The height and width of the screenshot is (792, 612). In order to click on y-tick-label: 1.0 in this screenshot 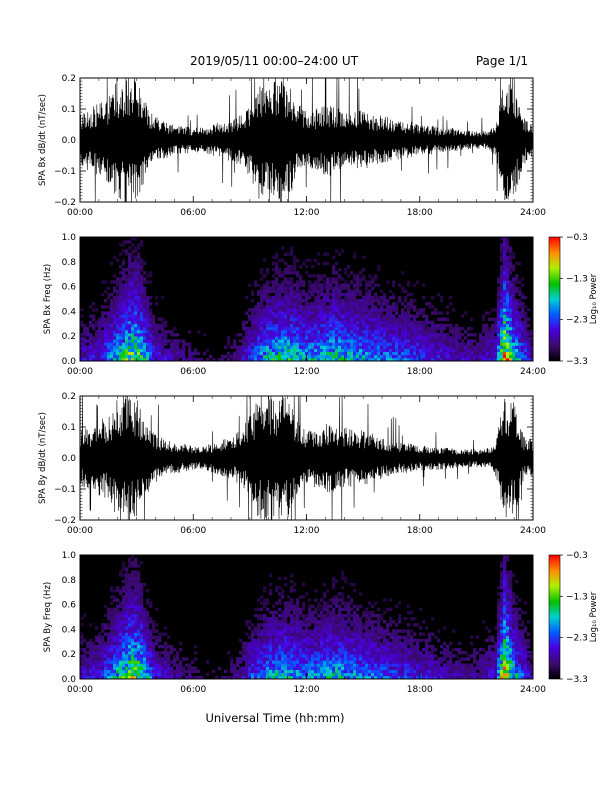, I will do `click(69, 238)`.